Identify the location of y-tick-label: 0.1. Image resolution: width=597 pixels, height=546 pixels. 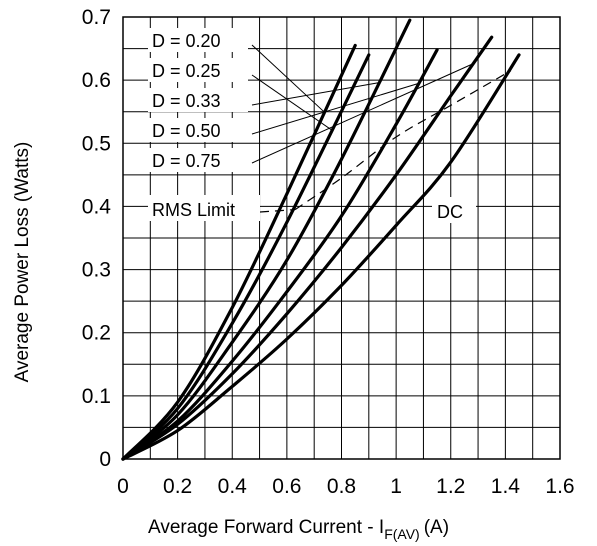
(96, 396).